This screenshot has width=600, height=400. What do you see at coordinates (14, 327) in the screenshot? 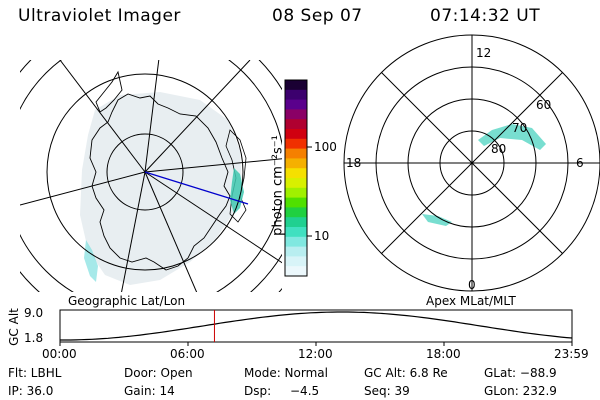
I see `alt-ylabel: GC Alt` at bounding box center [14, 327].